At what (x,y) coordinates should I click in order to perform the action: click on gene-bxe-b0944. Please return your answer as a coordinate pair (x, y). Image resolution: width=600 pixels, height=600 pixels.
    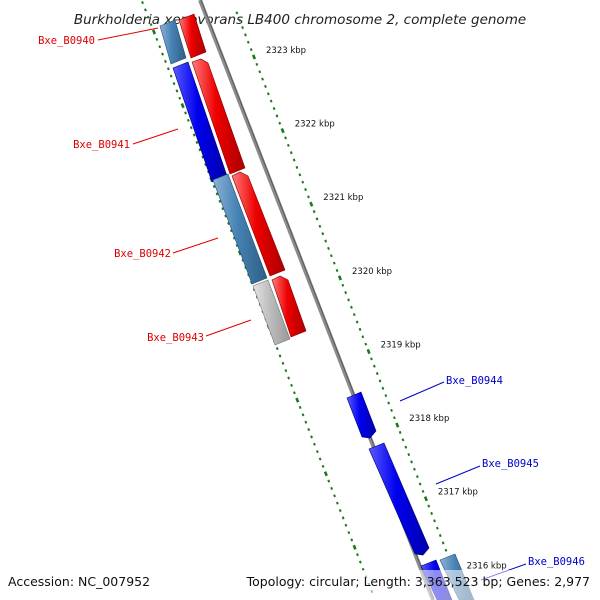
    Looking at the image, I should click on (361, 415).